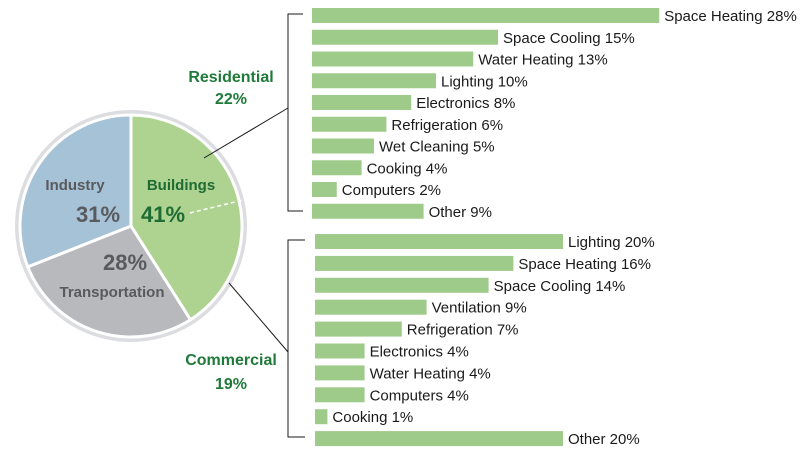  What do you see at coordinates (321, 417) in the screenshot?
I see `bar-commercial-cooking` at bounding box center [321, 417].